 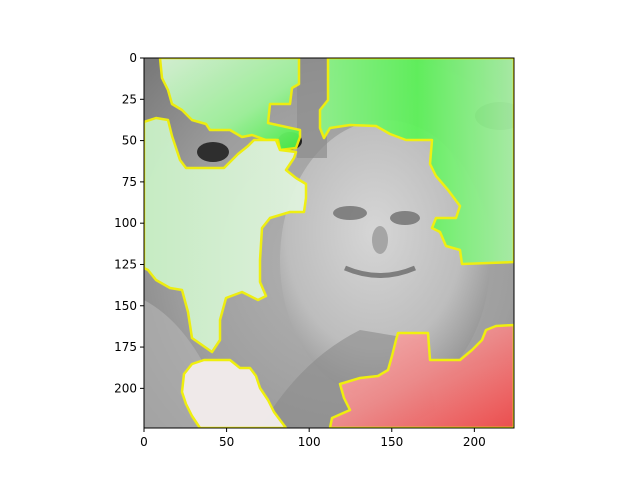 I want to click on y-axis: 0 25 50 75 100 125 150 175 200, so click(x=129, y=223).